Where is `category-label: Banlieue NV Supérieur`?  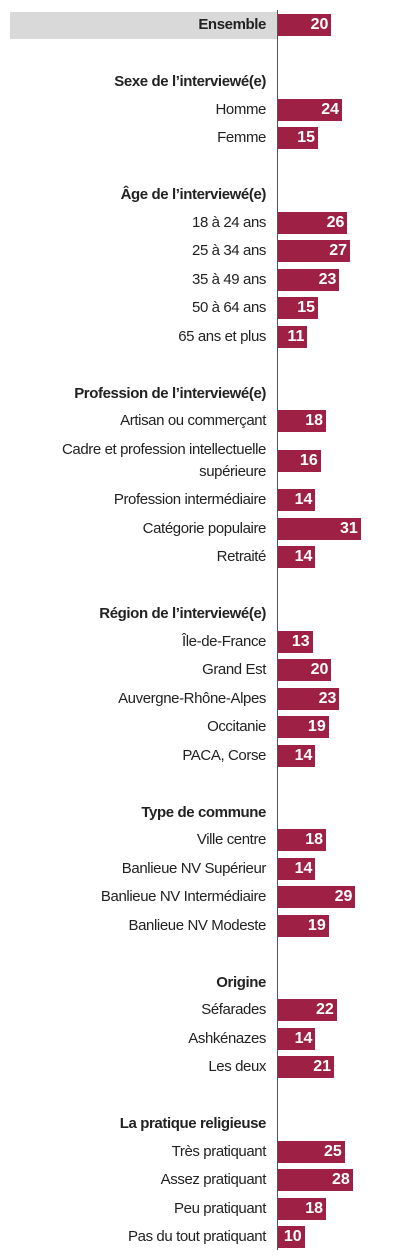
category-label: Banlieue NV Supérieur is located at coordinates (194, 868).